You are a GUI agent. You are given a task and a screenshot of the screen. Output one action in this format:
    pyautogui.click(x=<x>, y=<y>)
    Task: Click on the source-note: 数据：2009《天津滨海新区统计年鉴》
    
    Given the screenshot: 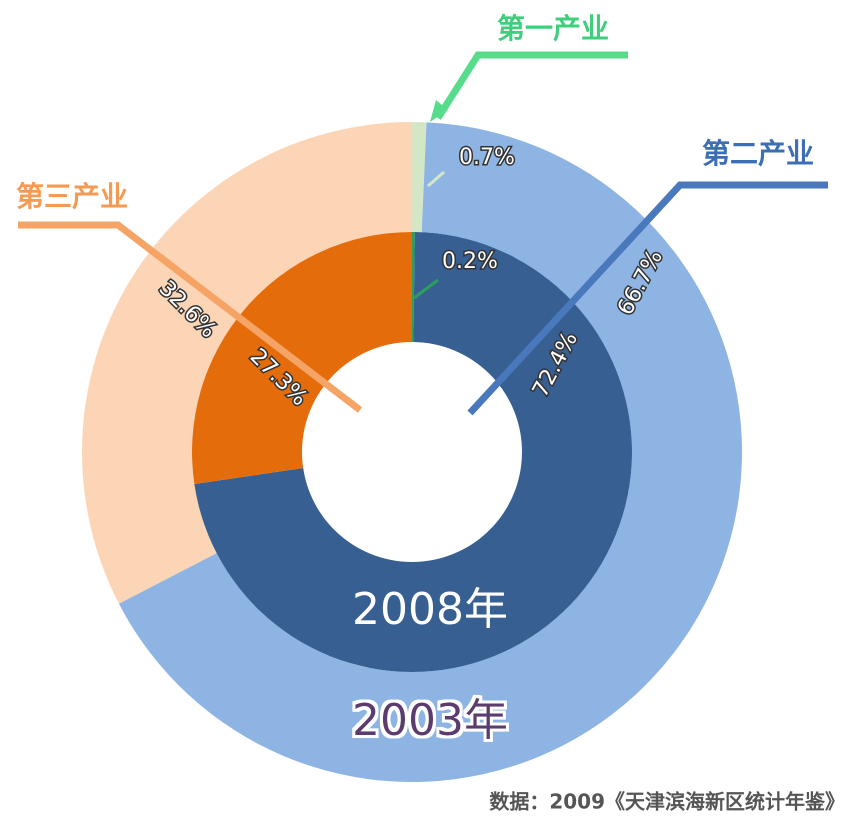 What is the action you would take?
    pyautogui.click(x=667, y=802)
    